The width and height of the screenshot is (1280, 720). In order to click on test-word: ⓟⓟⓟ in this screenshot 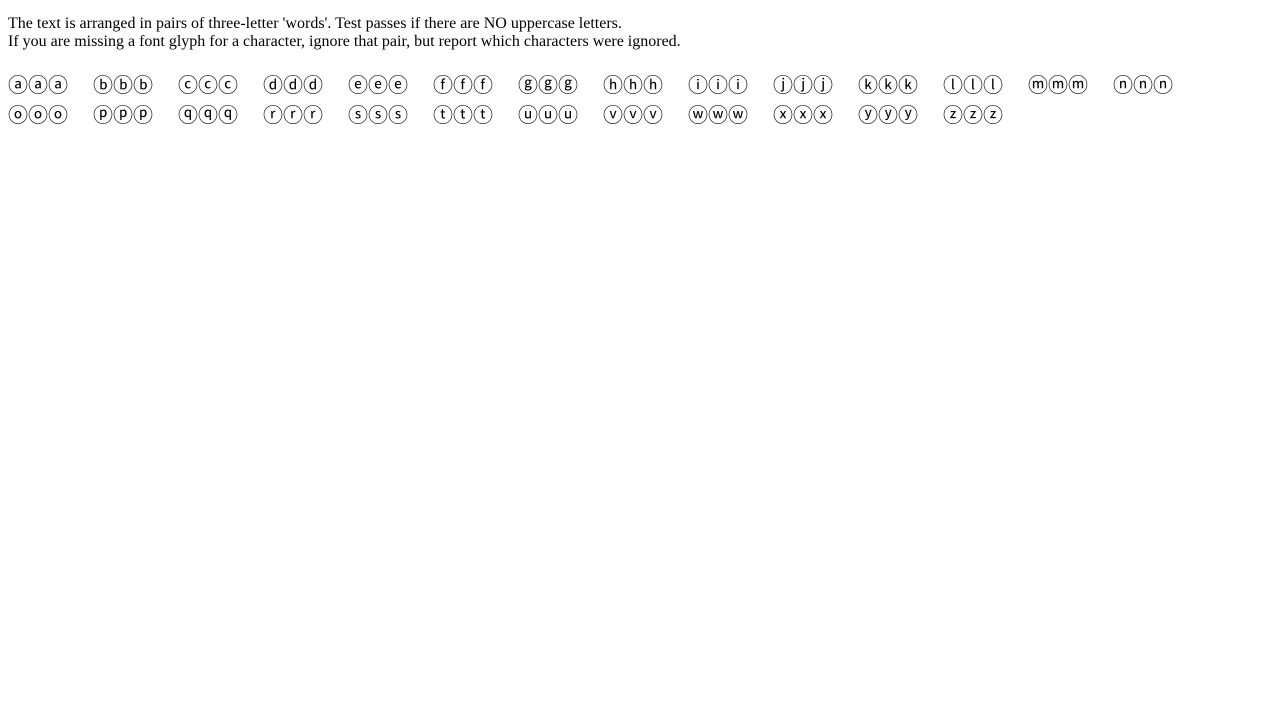, I will do `click(123, 115)`.